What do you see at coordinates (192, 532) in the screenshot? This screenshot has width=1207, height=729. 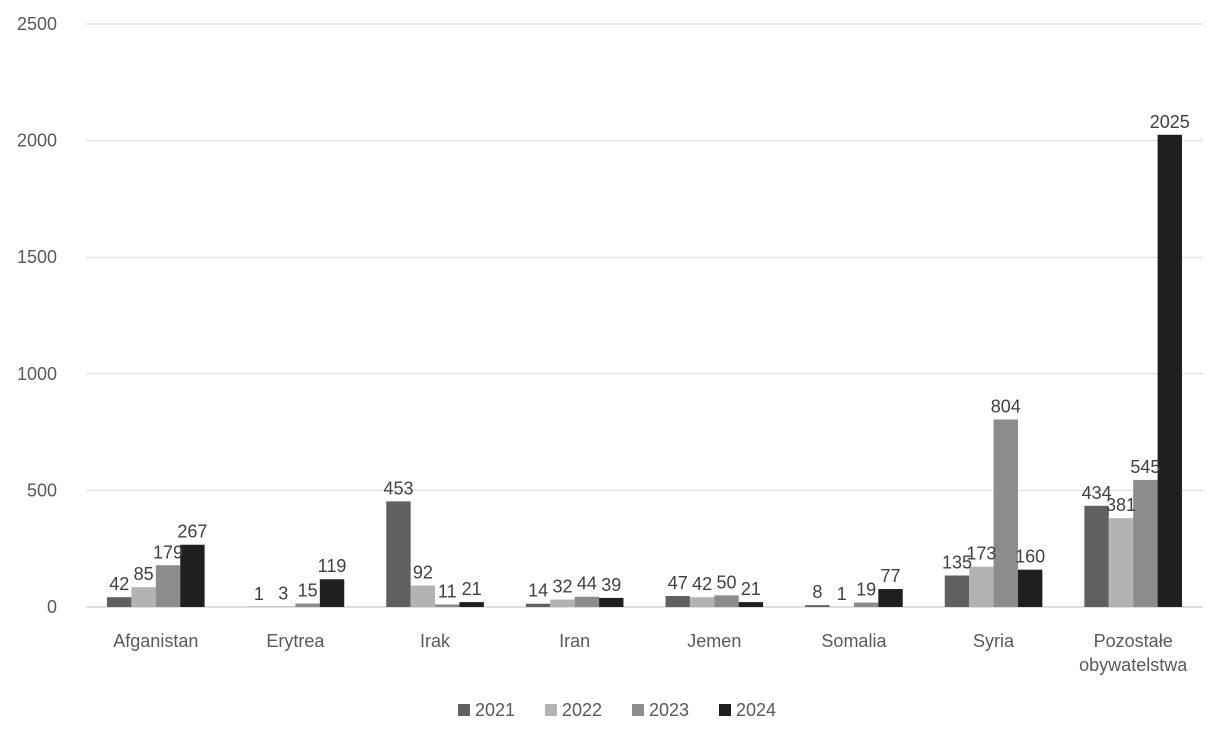 I see `data-label: 267` at bounding box center [192, 532].